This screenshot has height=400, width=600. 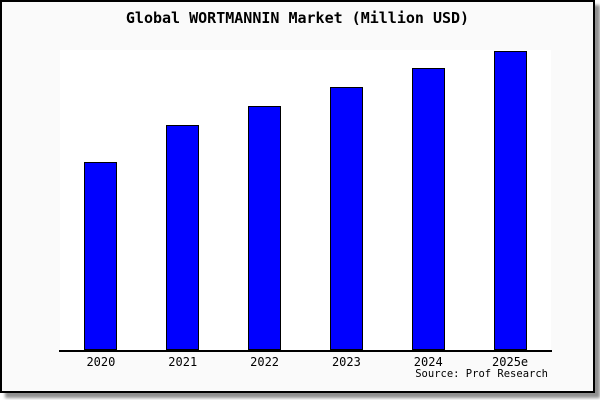 What do you see at coordinates (481, 374) in the screenshot?
I see `source-label: Source: Prof Research` at bounding box center [481, 374].